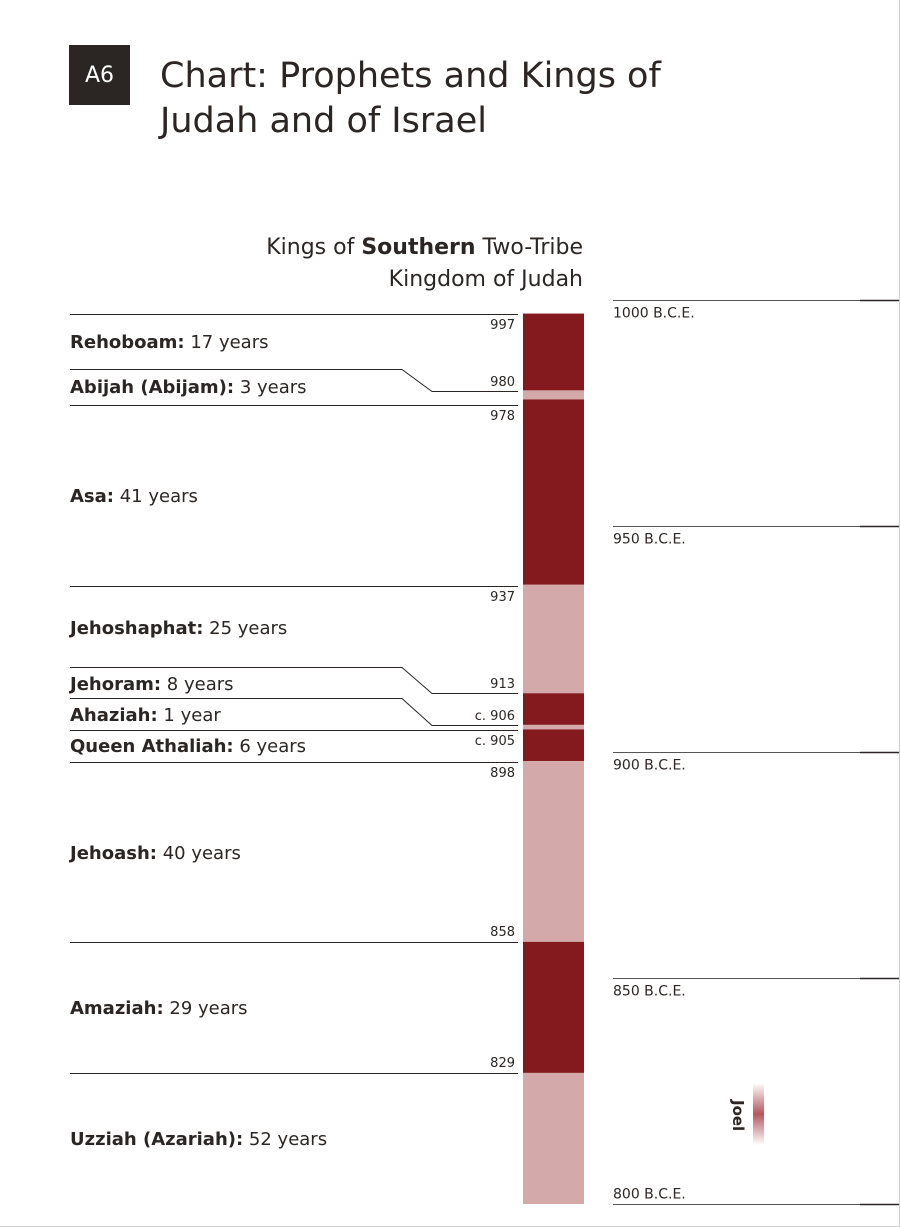  What do you see at coordinates (294, 712) in the screenshot?
I see `divider-ahaziah` at bounding box center [294, 712].